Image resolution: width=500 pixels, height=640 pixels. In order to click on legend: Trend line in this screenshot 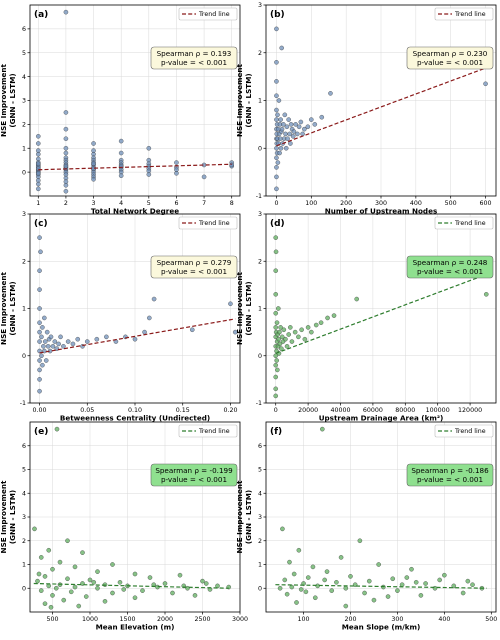, I will do `click(464, 223)`.